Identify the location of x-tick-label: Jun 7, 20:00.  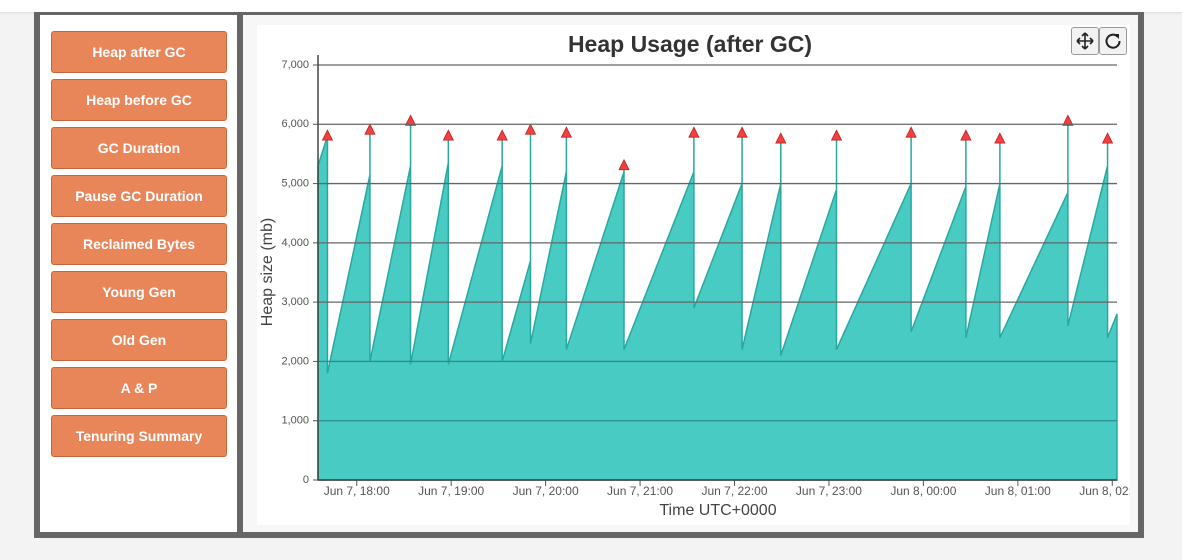
(546, 491).